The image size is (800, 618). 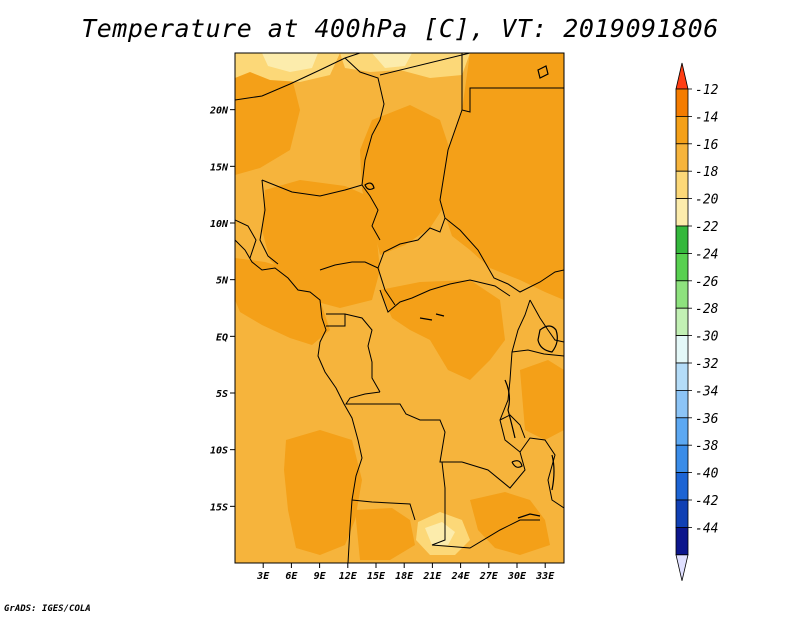 What do you see at coordinates (432, 317) in the screenshot?
I see `river-congo` at bounding box center [432, 317].